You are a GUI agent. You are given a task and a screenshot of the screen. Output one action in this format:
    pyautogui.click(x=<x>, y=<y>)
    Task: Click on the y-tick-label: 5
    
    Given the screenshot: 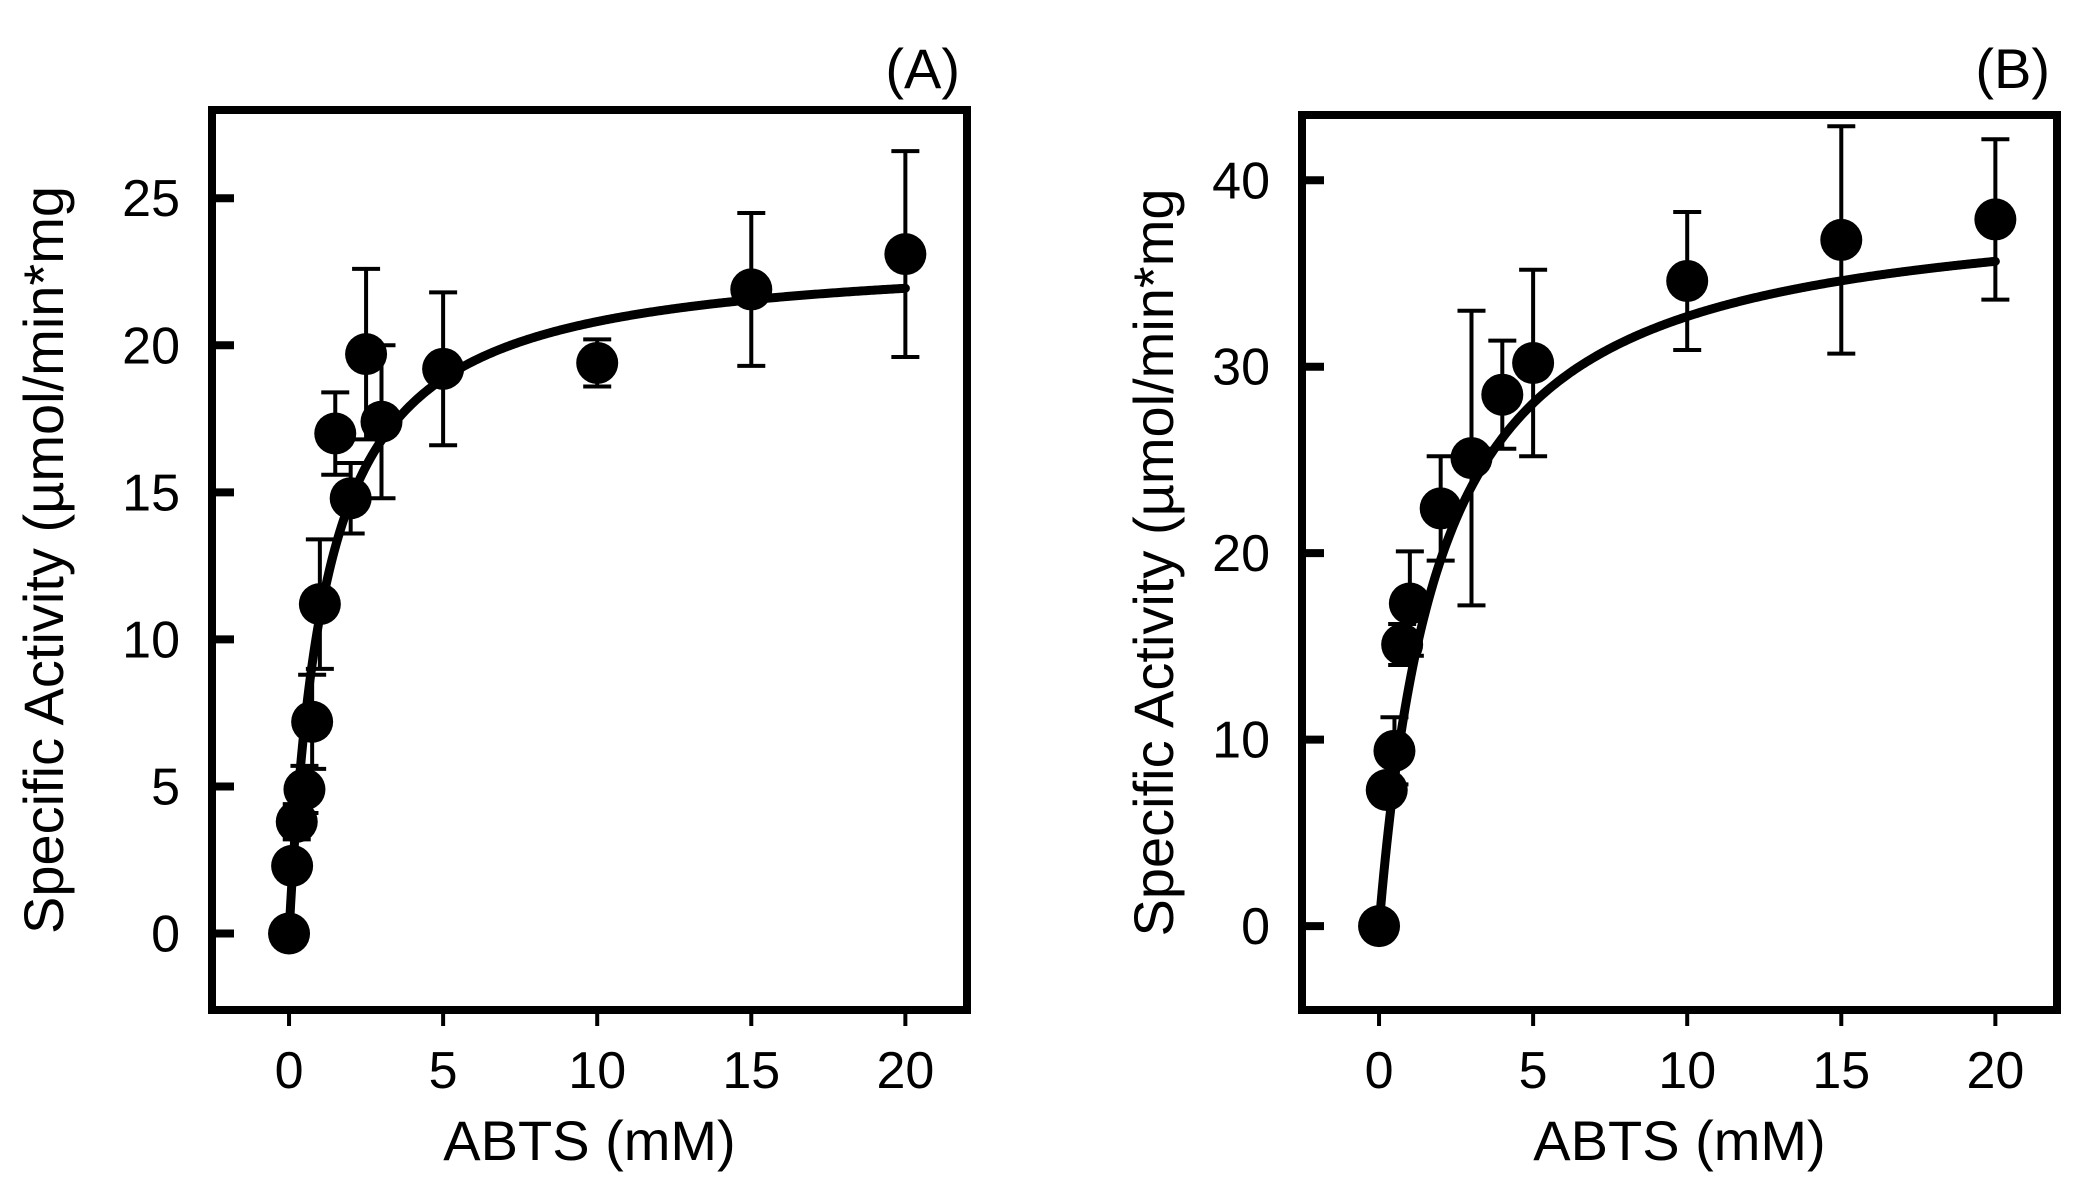 What is the action you would take?
    pyautogui.click(x=165, y=787)
    